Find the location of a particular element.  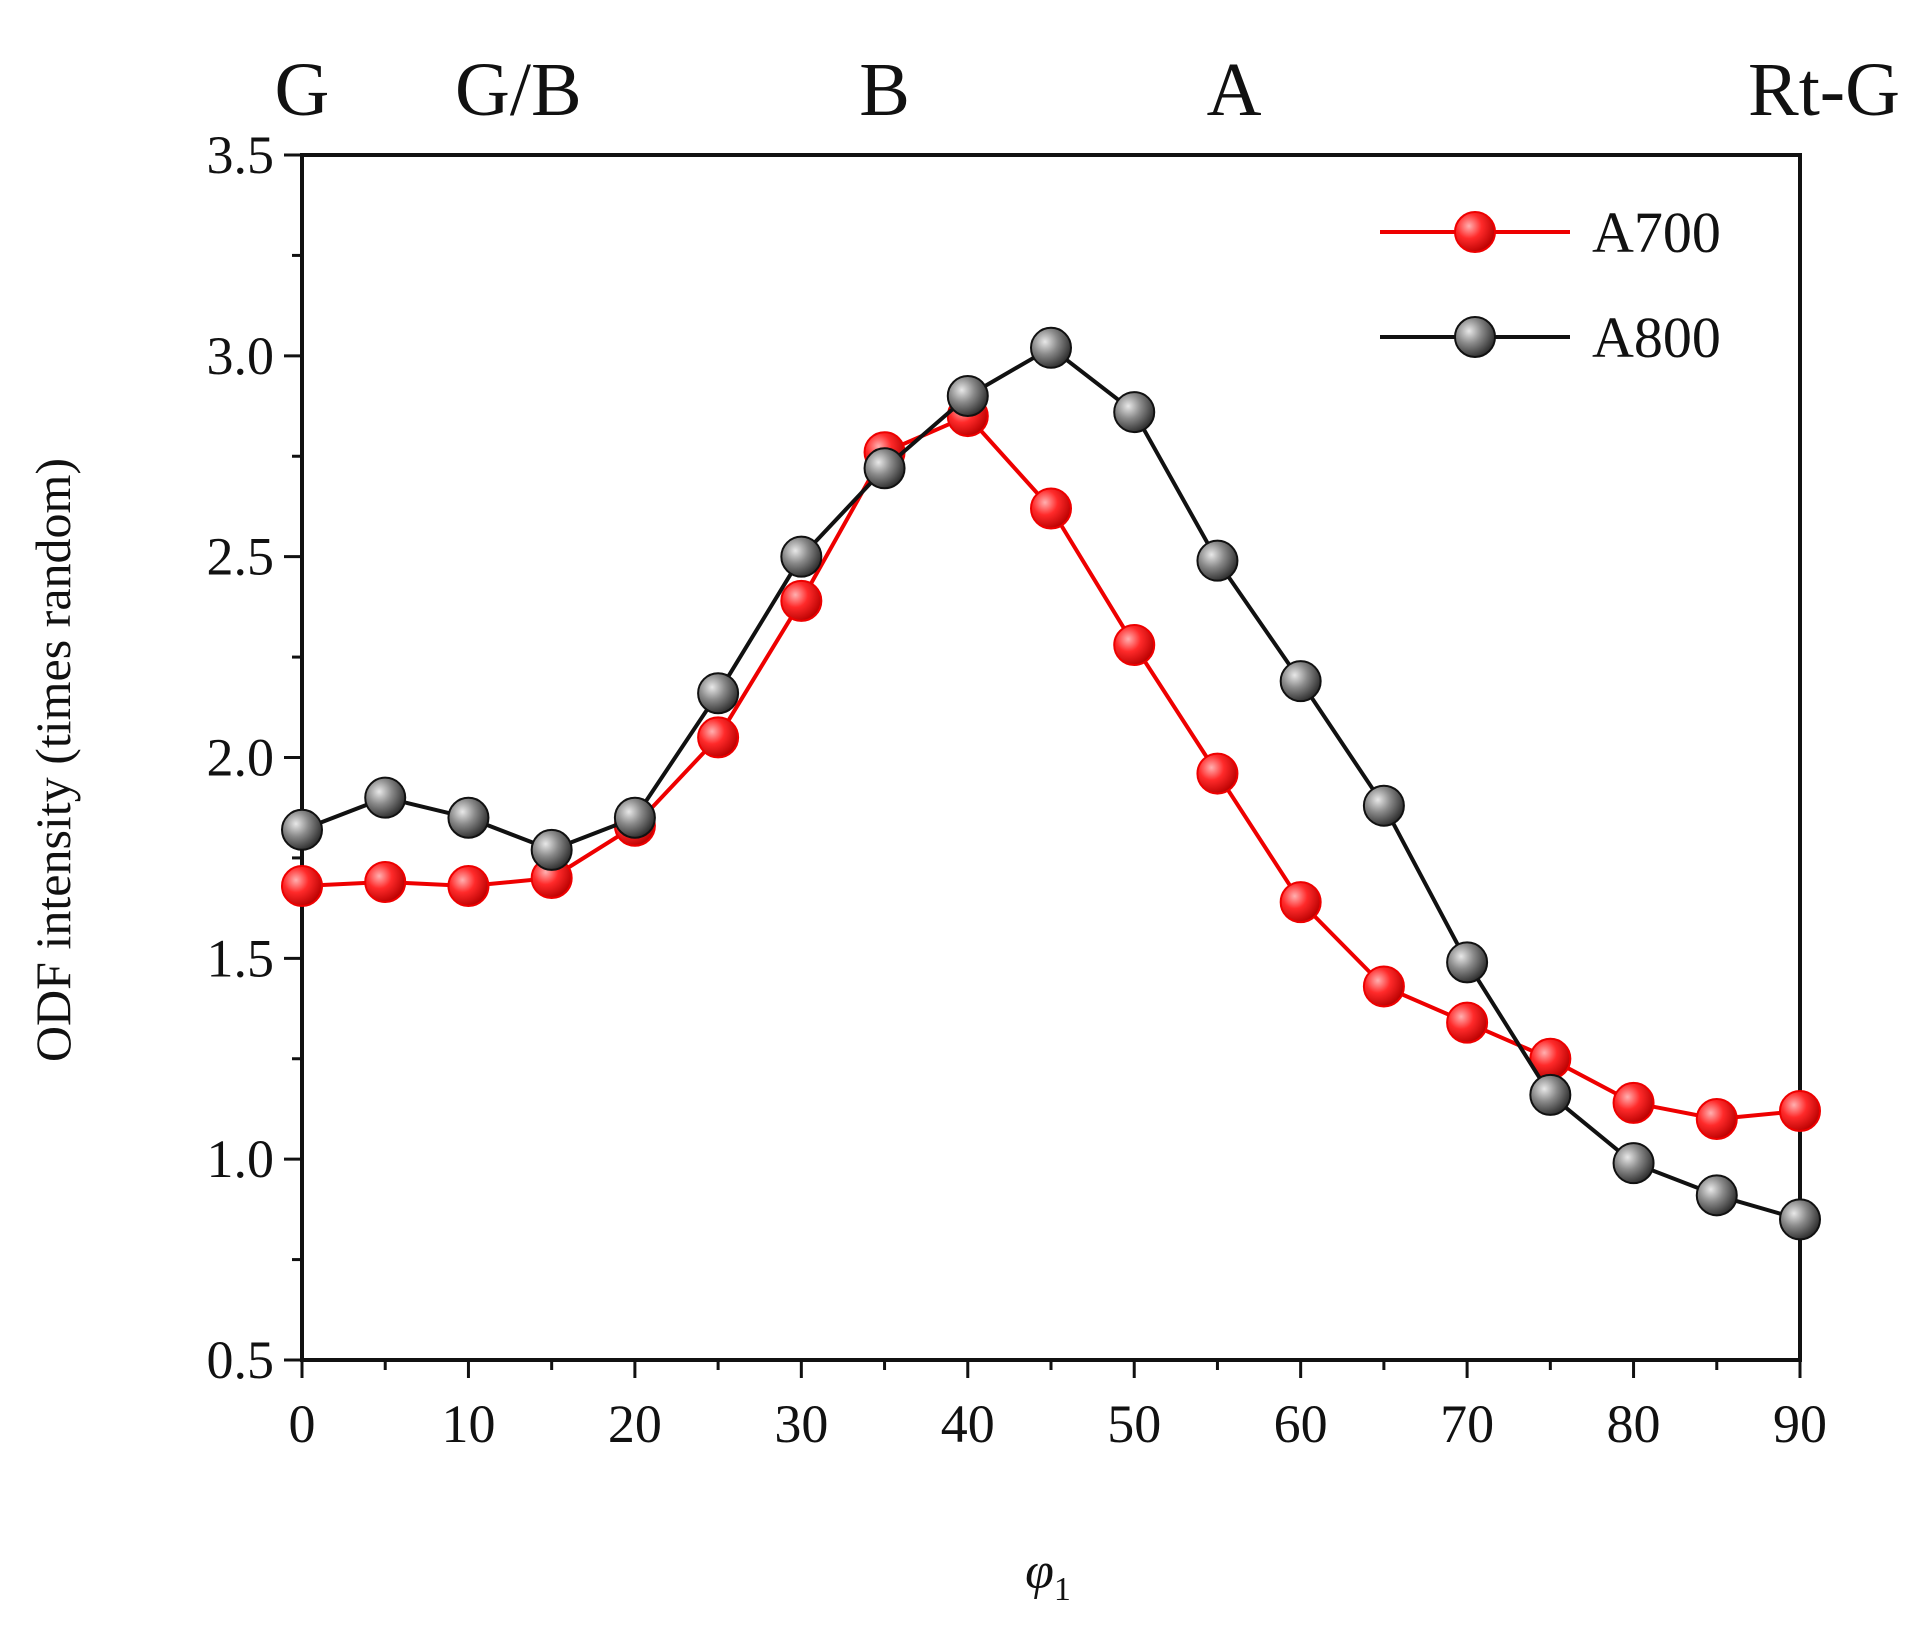

legend: A700 A800 is located at coordinates (1550, 285).